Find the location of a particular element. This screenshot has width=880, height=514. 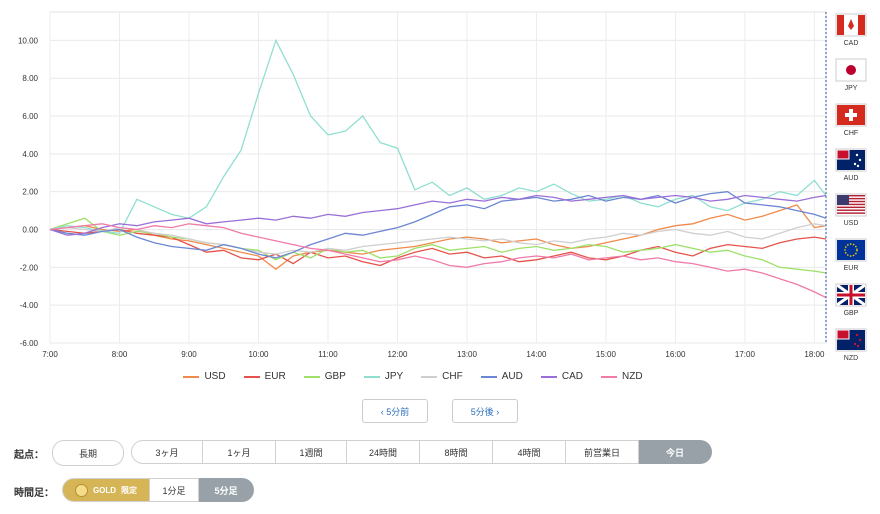

series-line-evr is located at coordinates (438, 247).